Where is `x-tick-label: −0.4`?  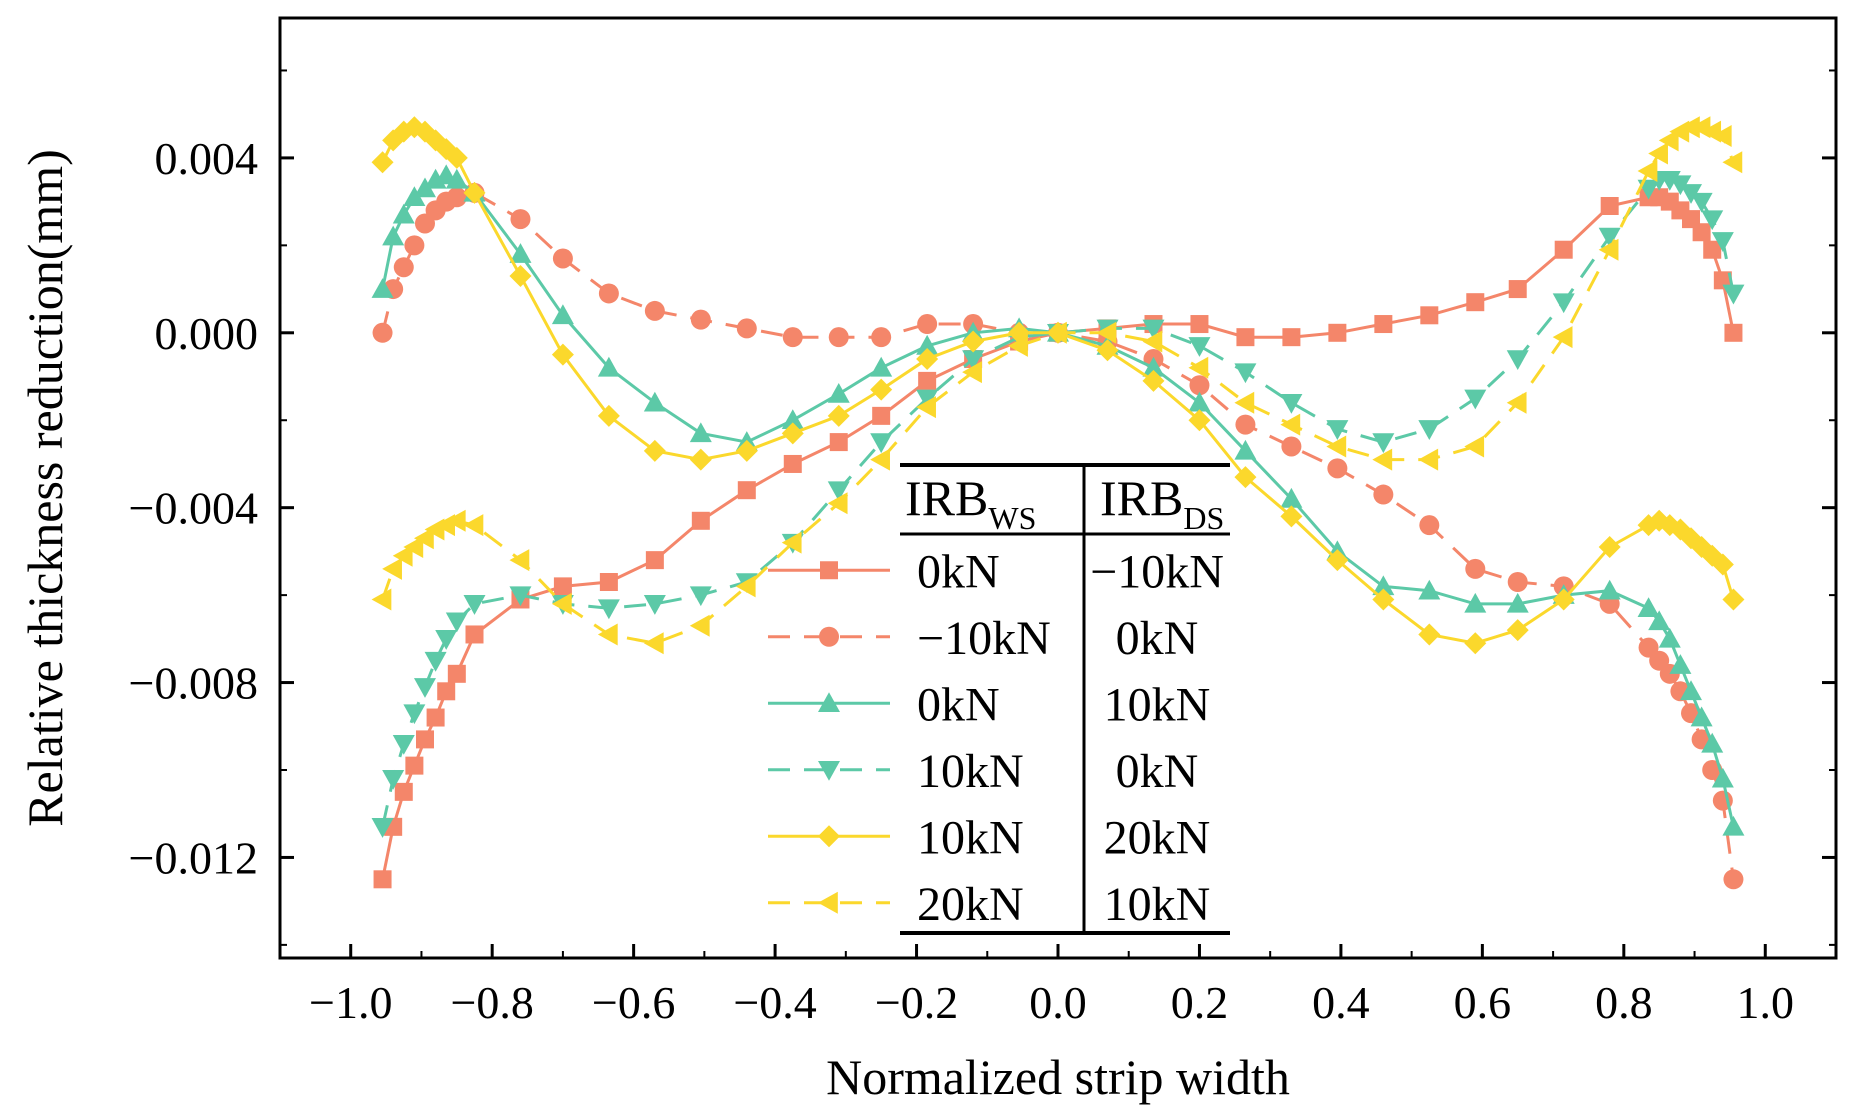 x-tick-label: −0.4 is located at coordinates (774, 1002).